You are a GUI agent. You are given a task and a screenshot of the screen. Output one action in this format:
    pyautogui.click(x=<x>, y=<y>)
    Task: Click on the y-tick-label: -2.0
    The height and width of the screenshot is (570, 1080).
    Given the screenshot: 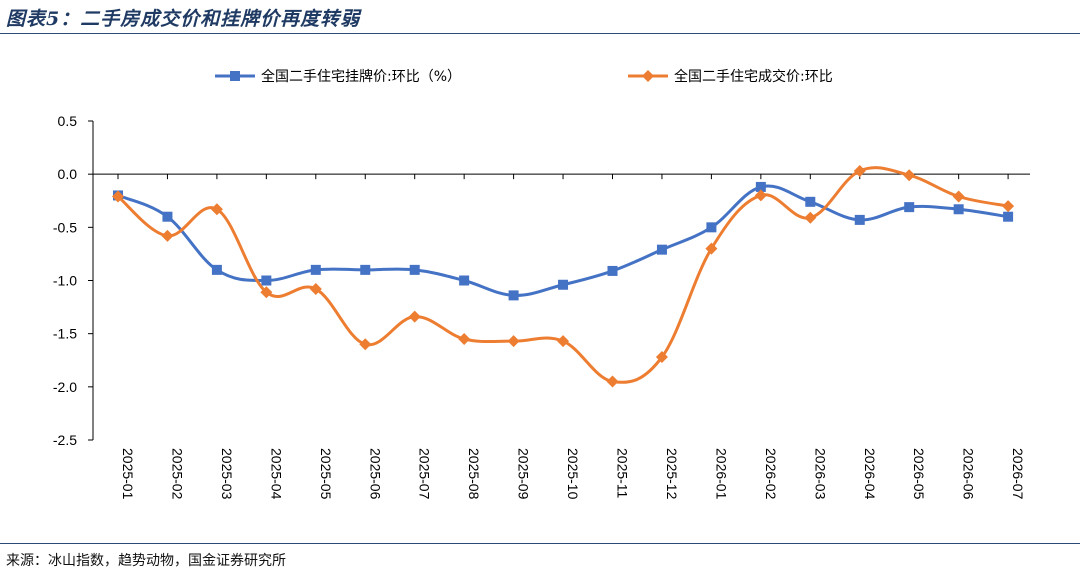 What is the action you would take?
    pyautogui.click(x=65, y=387)
    